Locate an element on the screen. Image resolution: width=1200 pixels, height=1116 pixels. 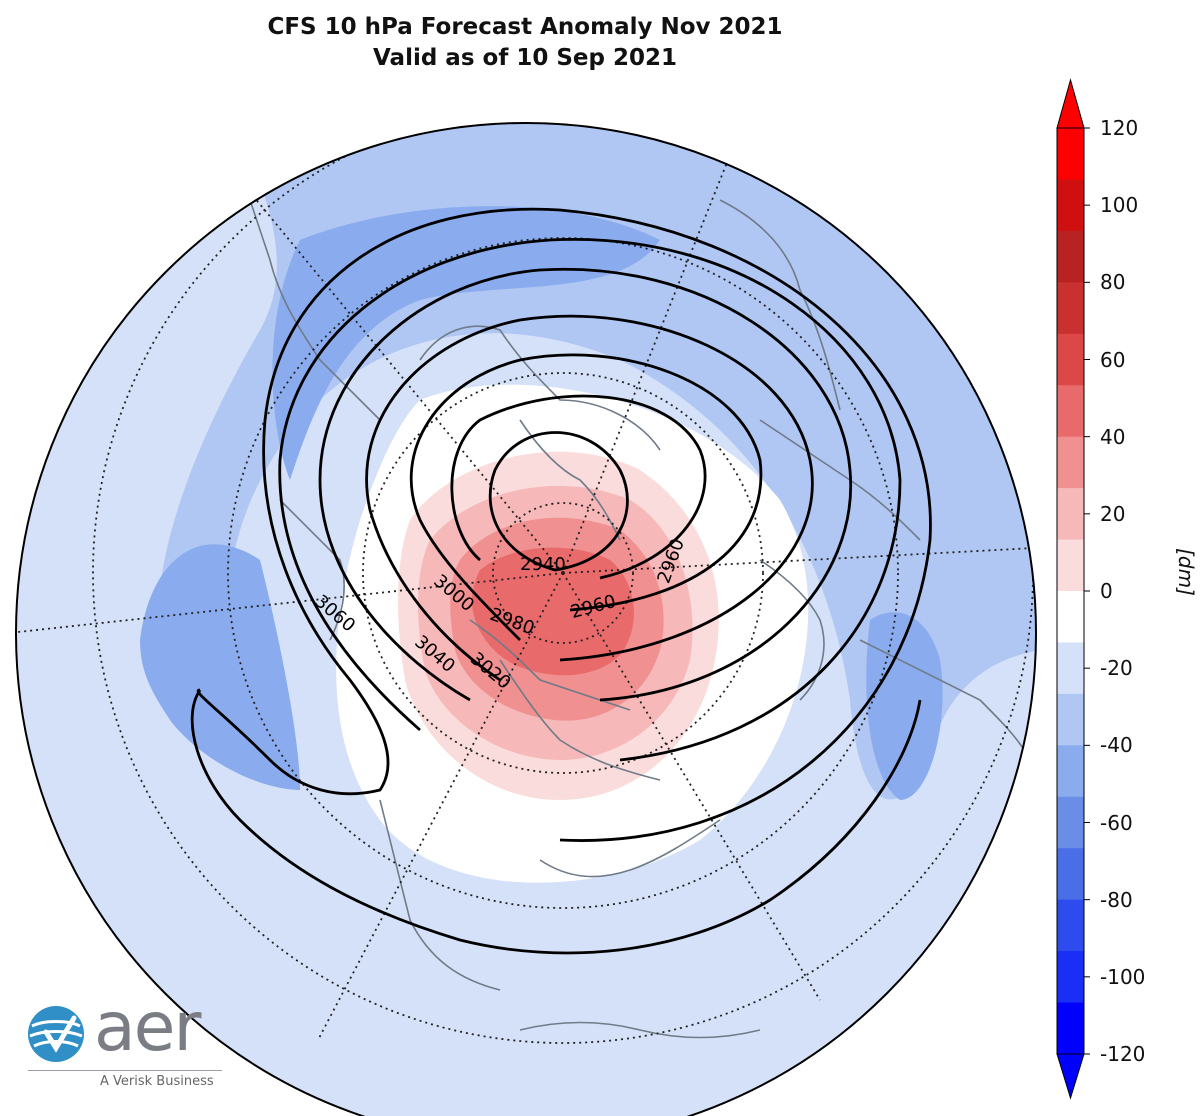
anomaly-band-minus-30-c is located at coordinates (904, 706).